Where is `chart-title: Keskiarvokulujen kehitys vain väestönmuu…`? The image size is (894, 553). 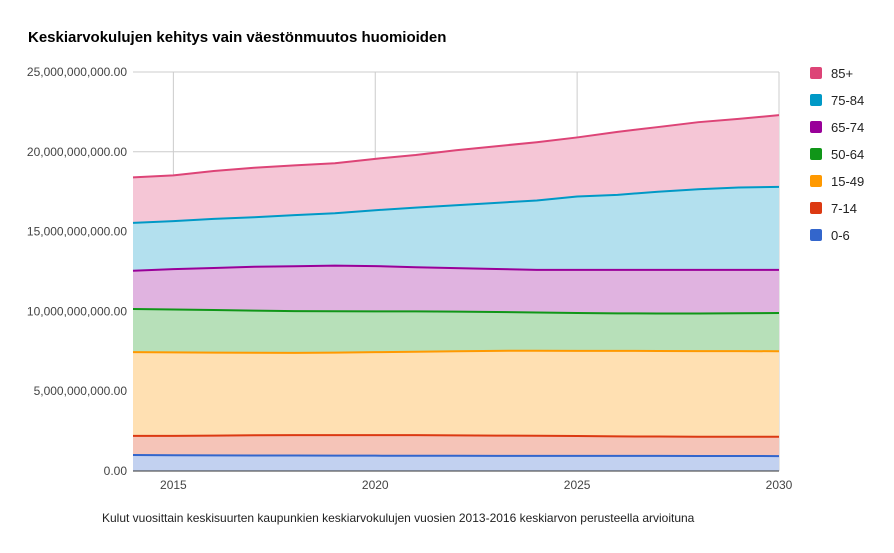 chart-title: Keskiarvokulujen kehitys vain väestönmuu… is located at coordinates (237, 37).